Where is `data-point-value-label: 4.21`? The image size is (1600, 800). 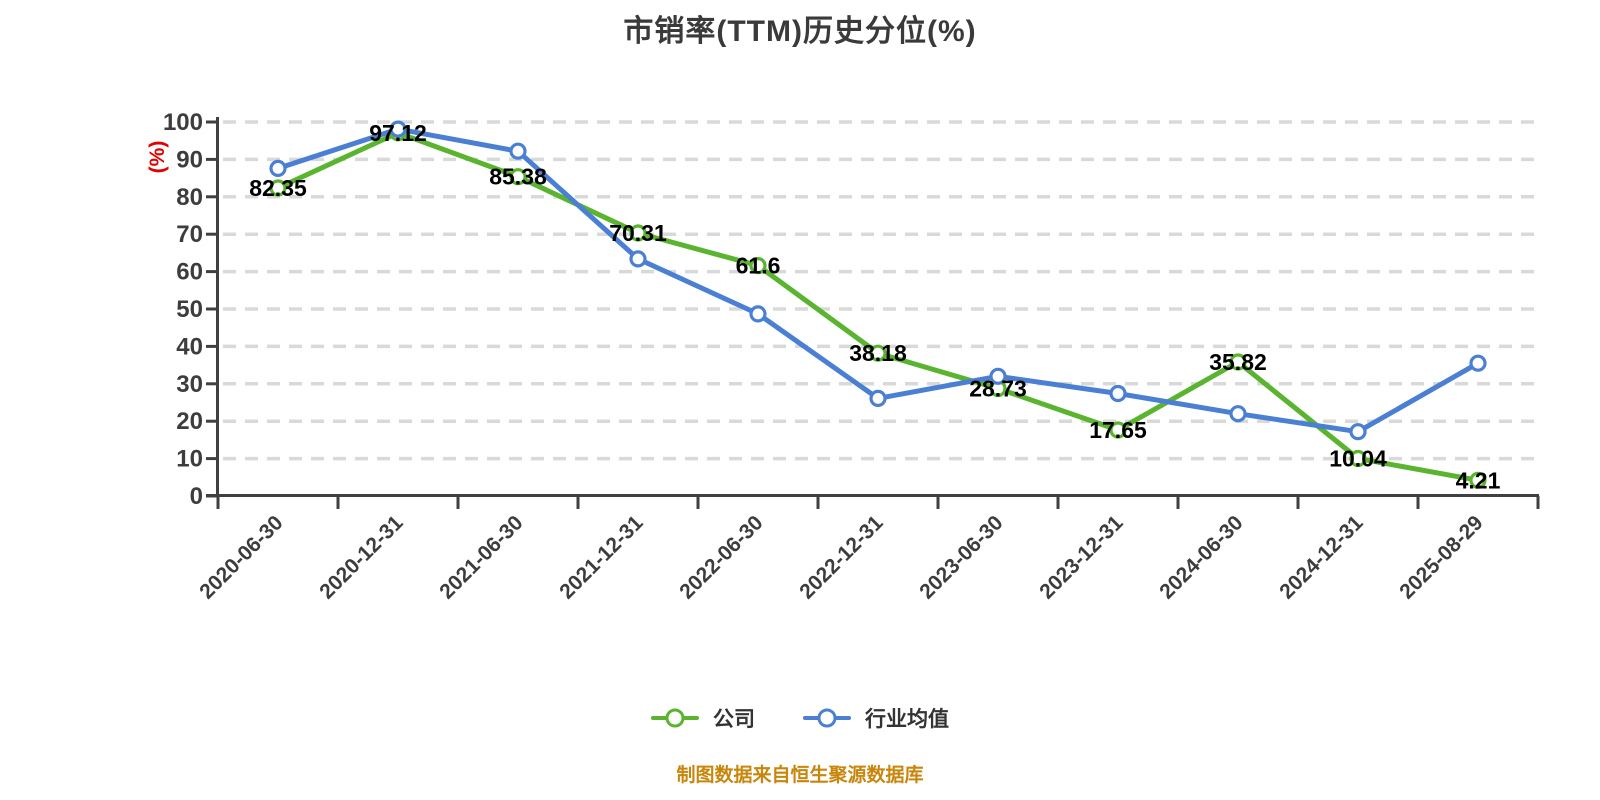
data-point-value-label: 4.21 is located at coordinates (1478, 480).